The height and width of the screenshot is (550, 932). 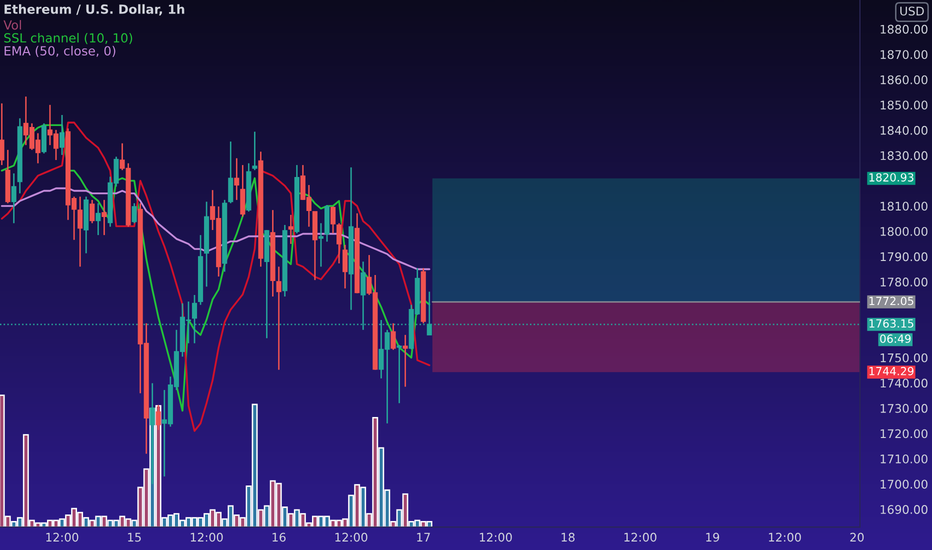 I want to click on text: 06:49, so click(x=895, y=338).